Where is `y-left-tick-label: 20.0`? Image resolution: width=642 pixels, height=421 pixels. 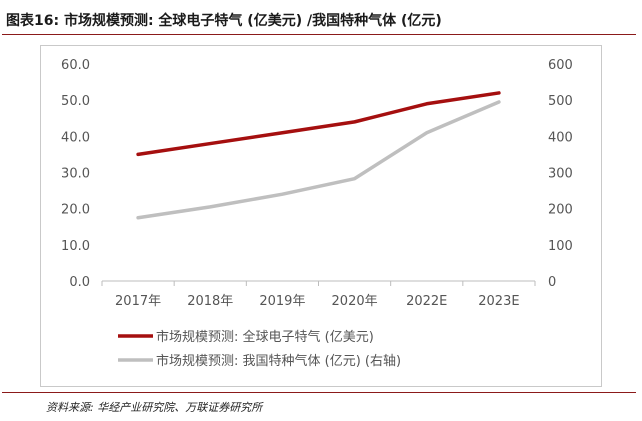
y-left-tick-label: 20.0 is located at coordinates (75, 210).